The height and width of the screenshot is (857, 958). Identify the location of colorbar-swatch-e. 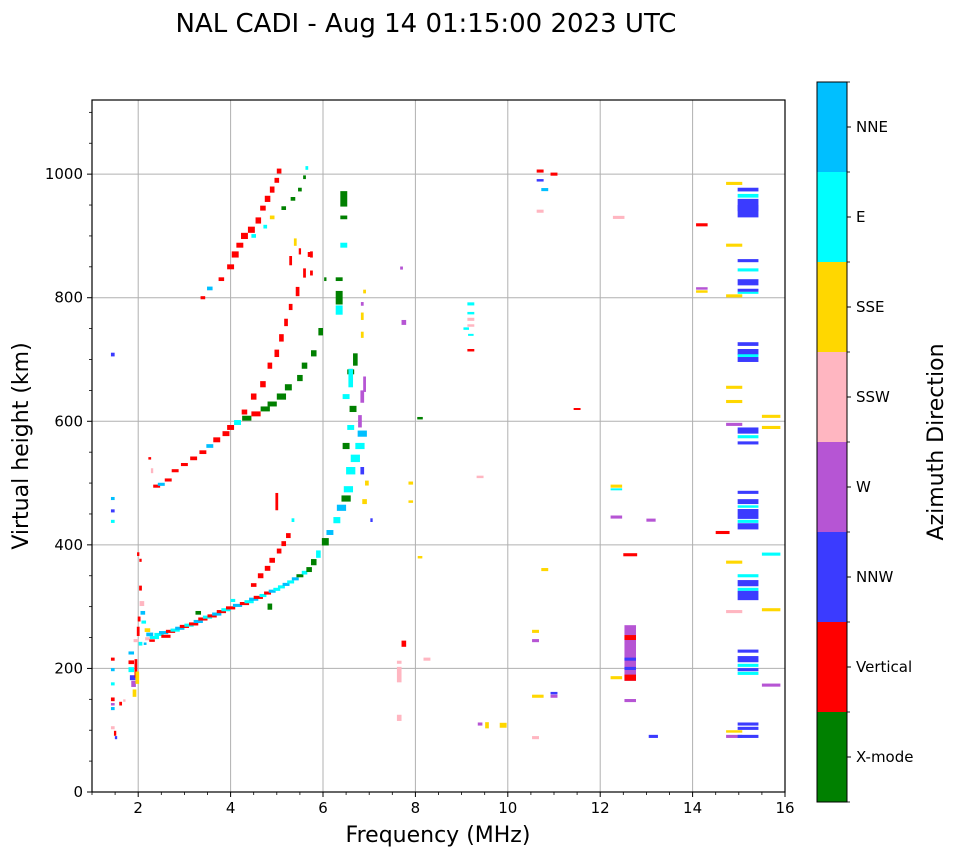
(832, 217).